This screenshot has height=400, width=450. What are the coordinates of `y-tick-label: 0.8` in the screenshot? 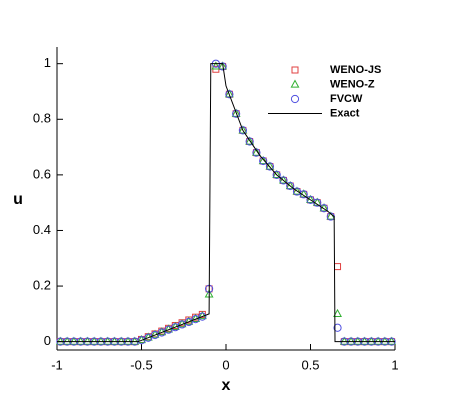 It's located at (42, 118).